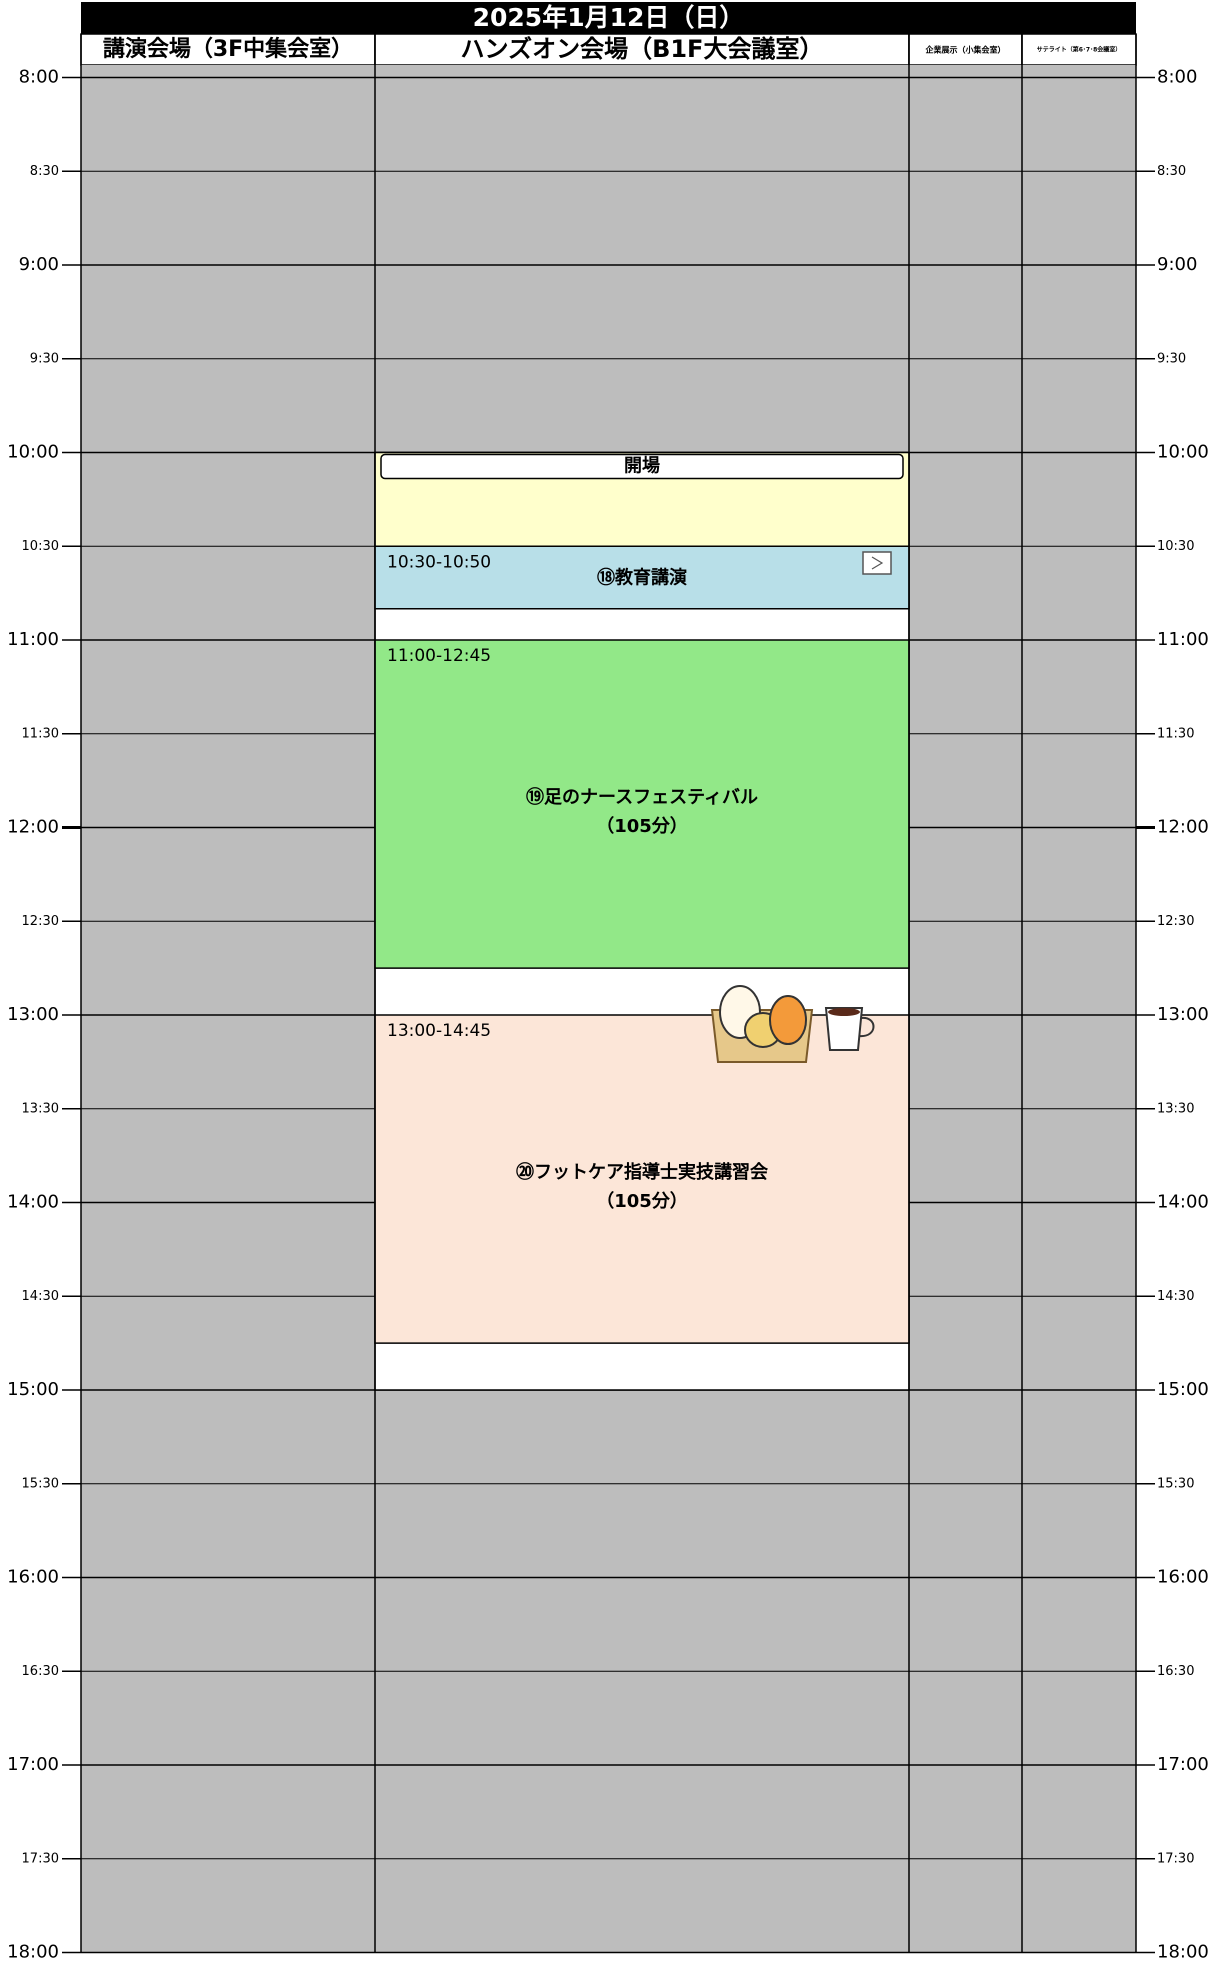 Image resolution: width=1215 pixels, height=1962 pixels. I want to click on event-label-box, so click(642, 466).